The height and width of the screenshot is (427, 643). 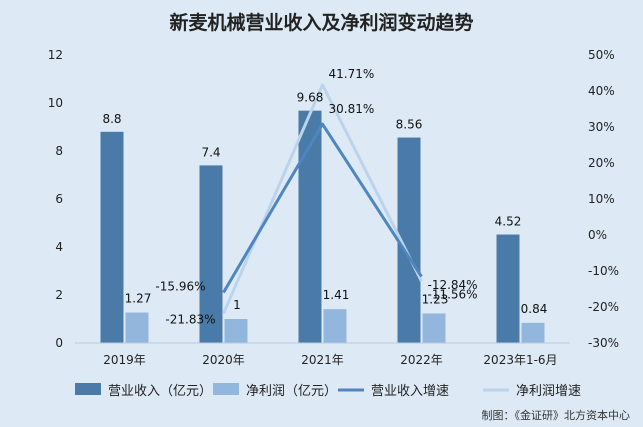 I want to click on y-left-tick-label: 10, so click(x=55, y=103).